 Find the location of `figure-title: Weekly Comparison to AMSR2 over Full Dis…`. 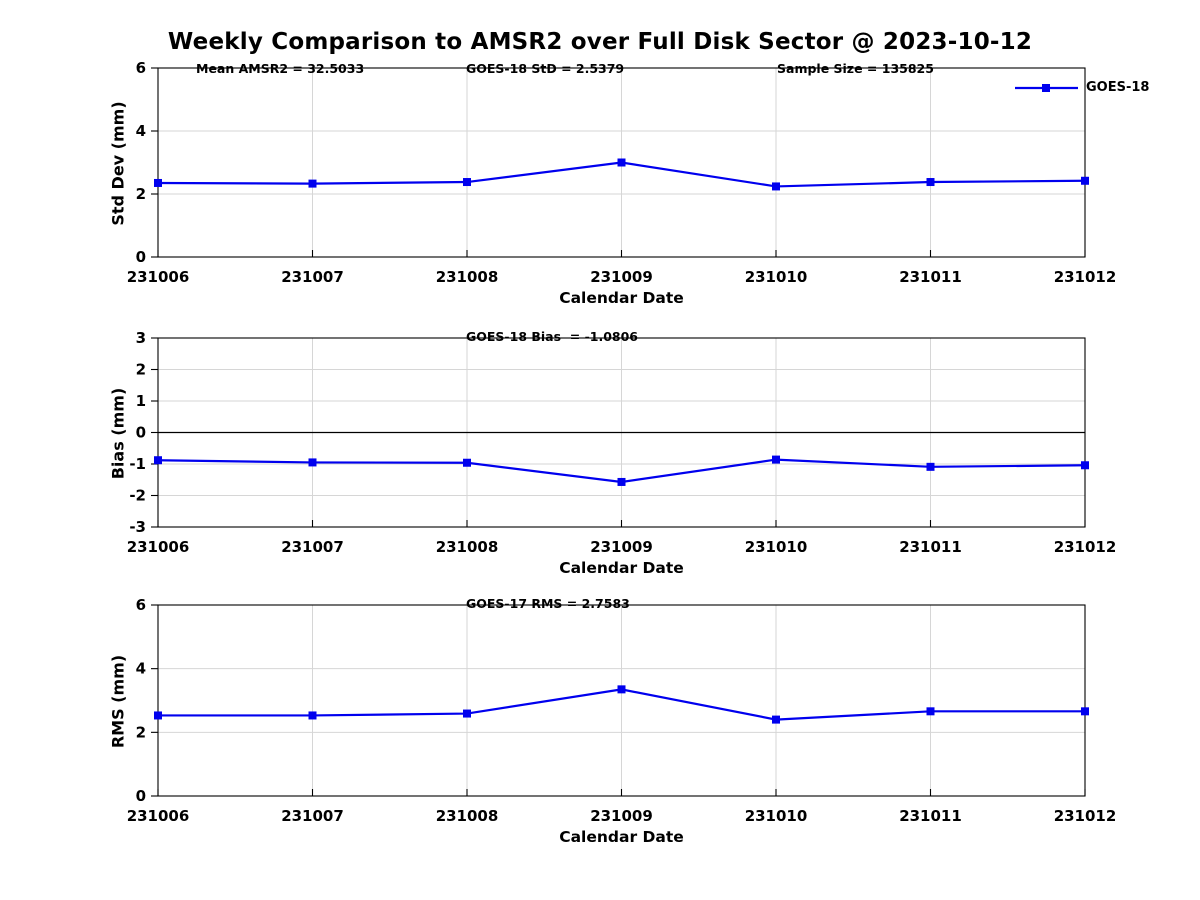

figure-title: Weekly Comparison to AMSR2 over Full Dis… is located at coordinates (600, 42).